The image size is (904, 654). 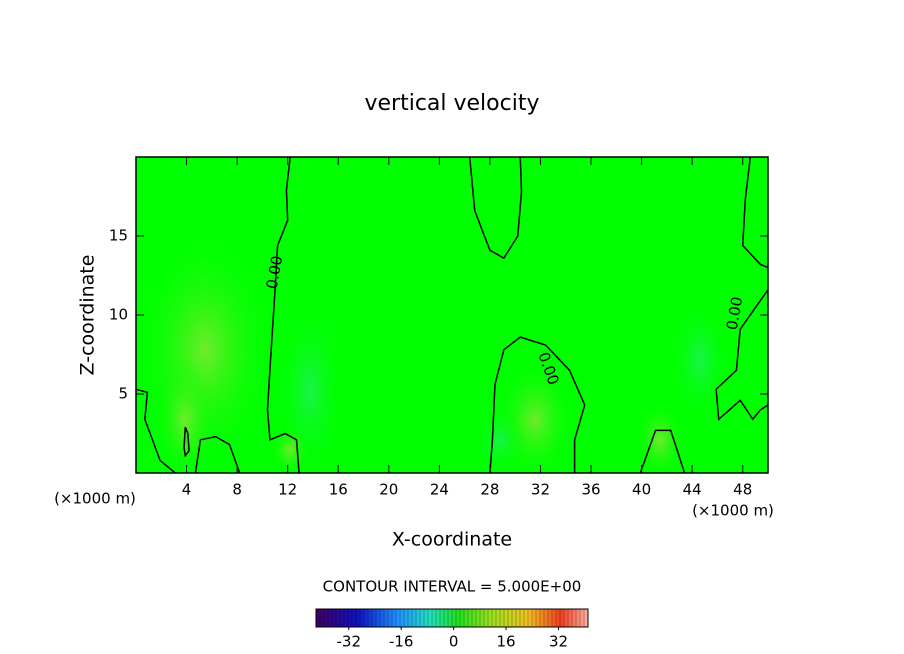 What do you see at coordinates (558, 642) in the screenshot?
I see `colorbar-tick-label: 32` at bounding box center [558, 642].